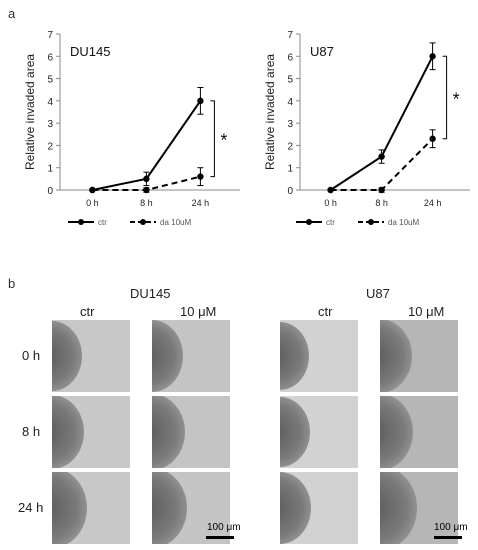 Image resolution: width=478 pixels, height=550 pixels. I want to click on scale-bar-label-du145: 100 μm, so click(224, 527).